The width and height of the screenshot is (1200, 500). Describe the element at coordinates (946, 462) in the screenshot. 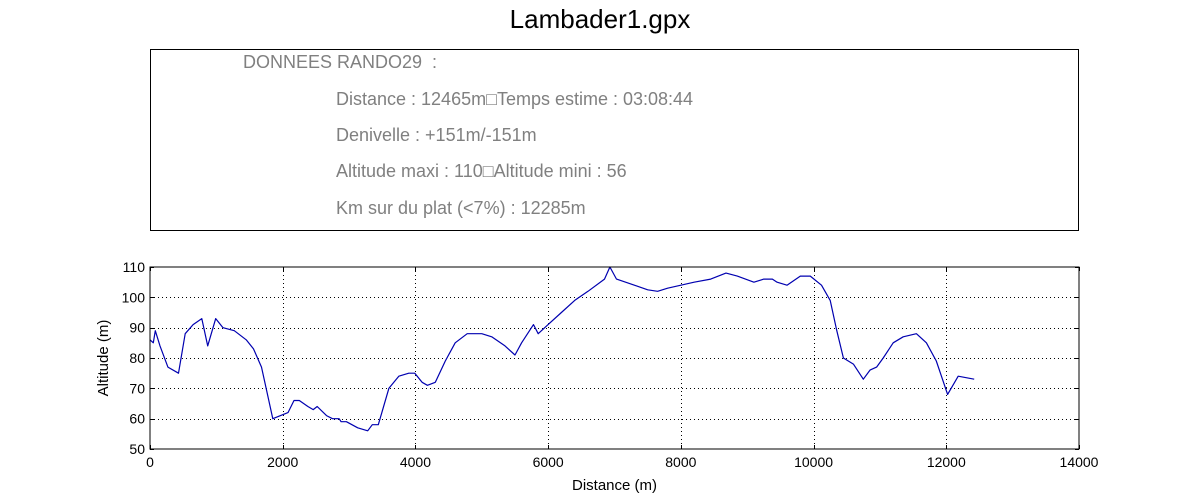

I see `x-tick-label: 12000` at that location.